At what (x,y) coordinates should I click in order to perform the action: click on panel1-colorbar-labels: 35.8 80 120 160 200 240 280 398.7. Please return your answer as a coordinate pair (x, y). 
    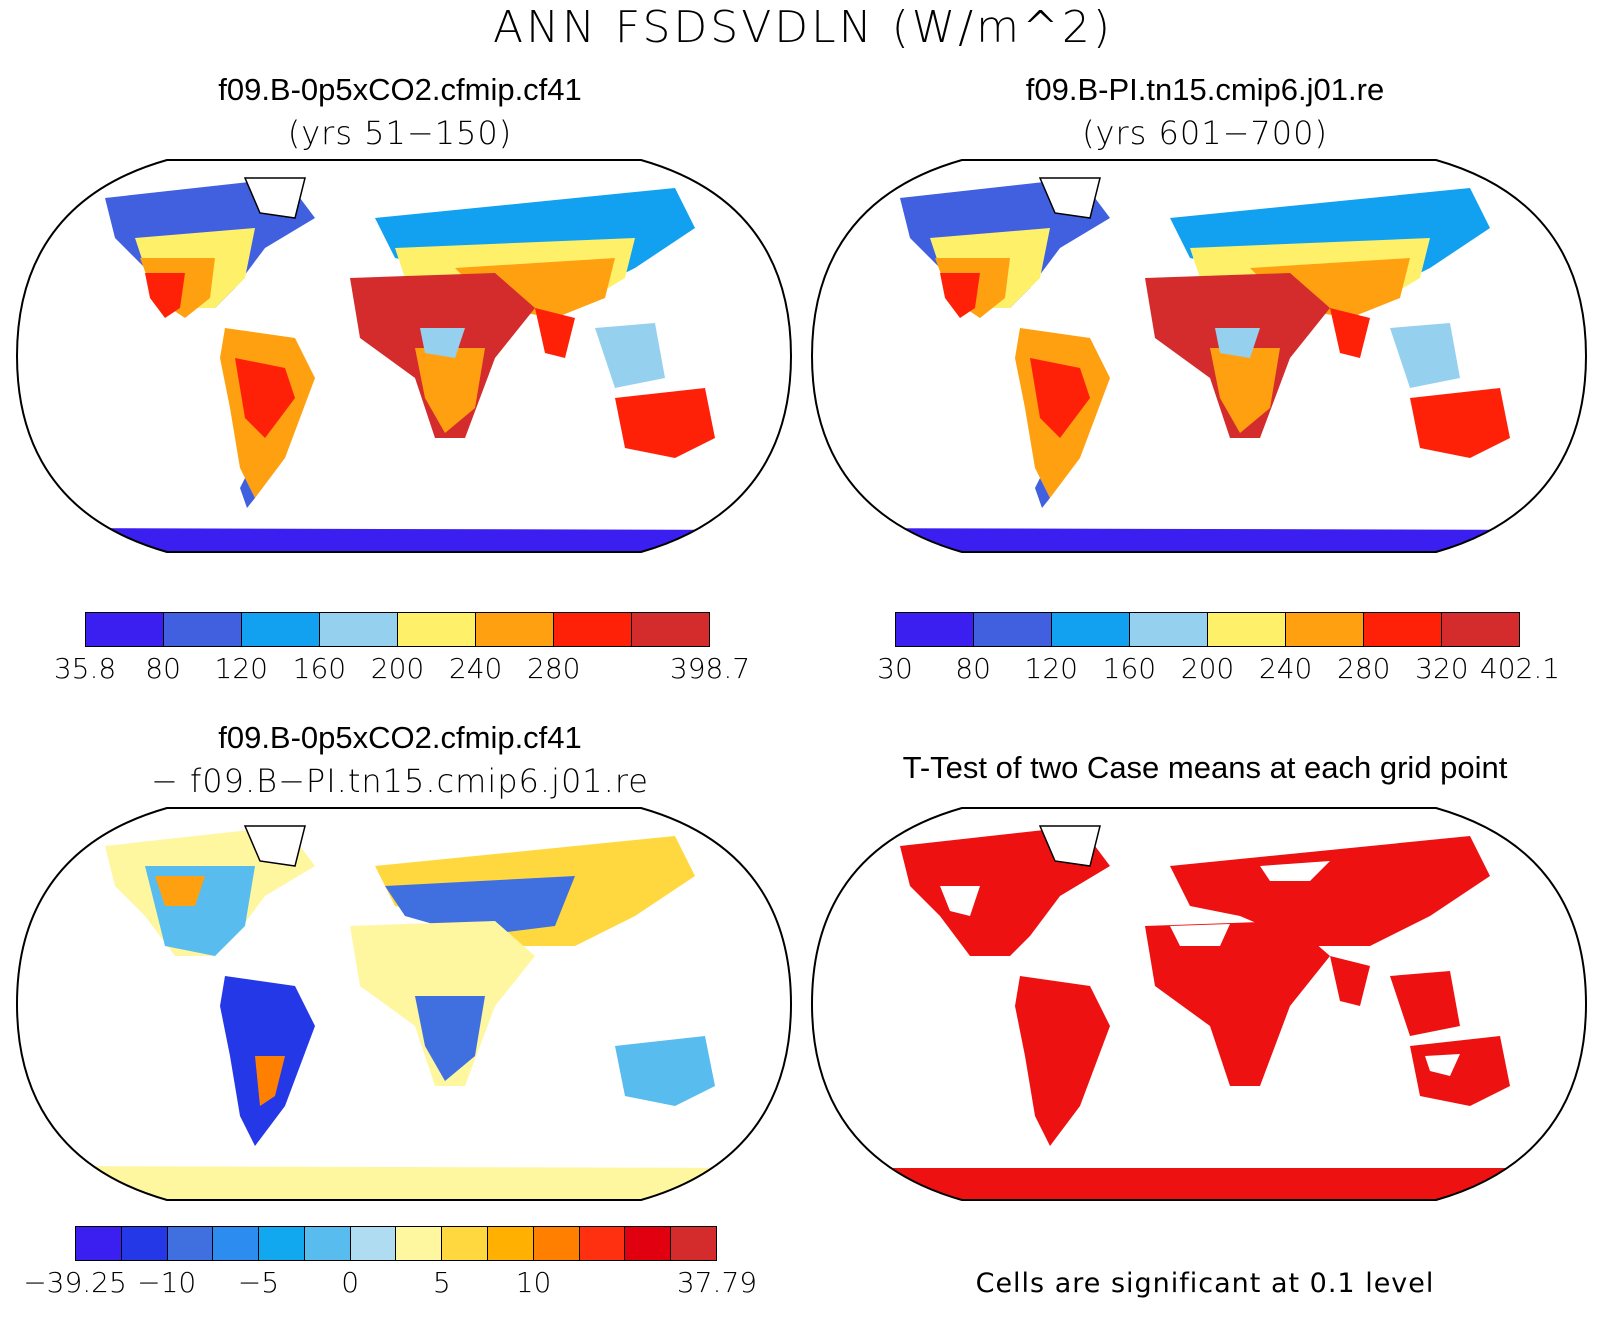
    Looking at the image, I should click on (400, 670).